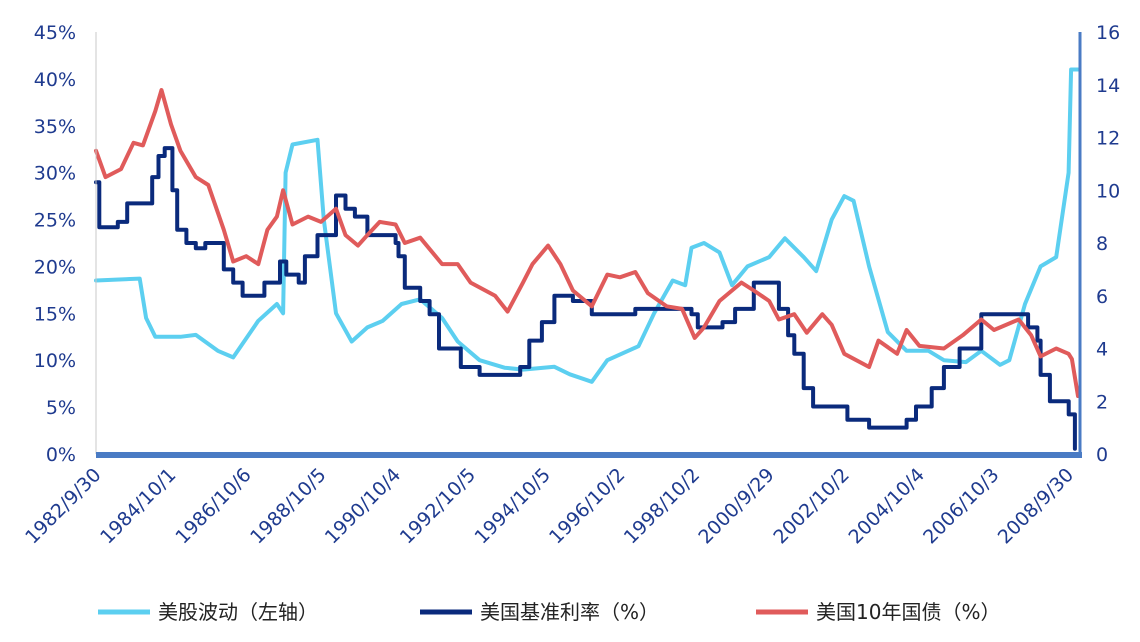 The image size is (1140, 642). Describe the element at coordinates (438, 506) in the screenshot. I see `x-tick-label: 1992/10/5` at that location.